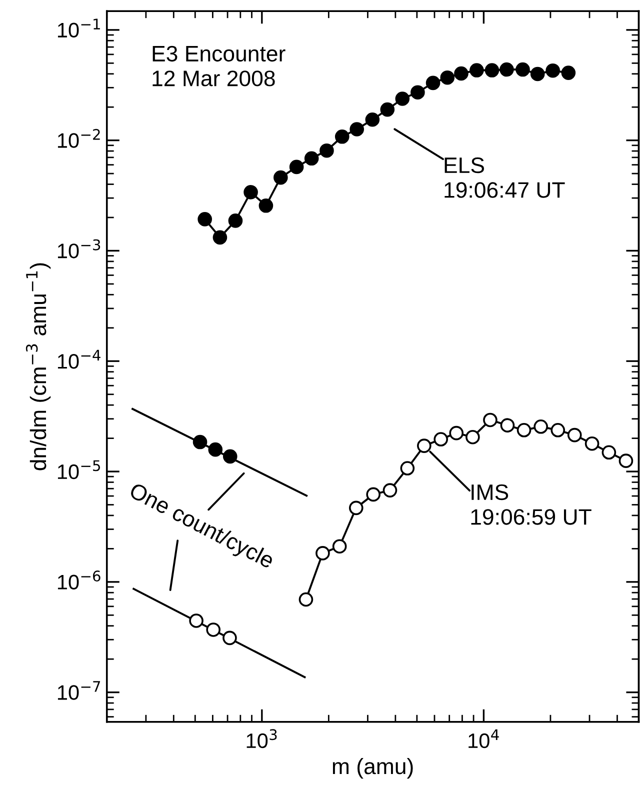  What do you see at coordinates (531, 504) in the screenshot?
I see `annotation: IMS 19:06:59 UT` at bounding box center [531, 504].